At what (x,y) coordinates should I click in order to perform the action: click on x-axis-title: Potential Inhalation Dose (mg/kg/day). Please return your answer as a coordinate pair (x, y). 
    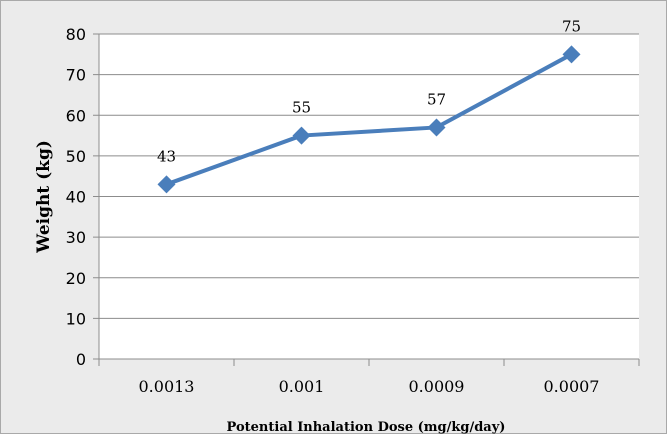
    Looking at the image, I should click on (366, 427).